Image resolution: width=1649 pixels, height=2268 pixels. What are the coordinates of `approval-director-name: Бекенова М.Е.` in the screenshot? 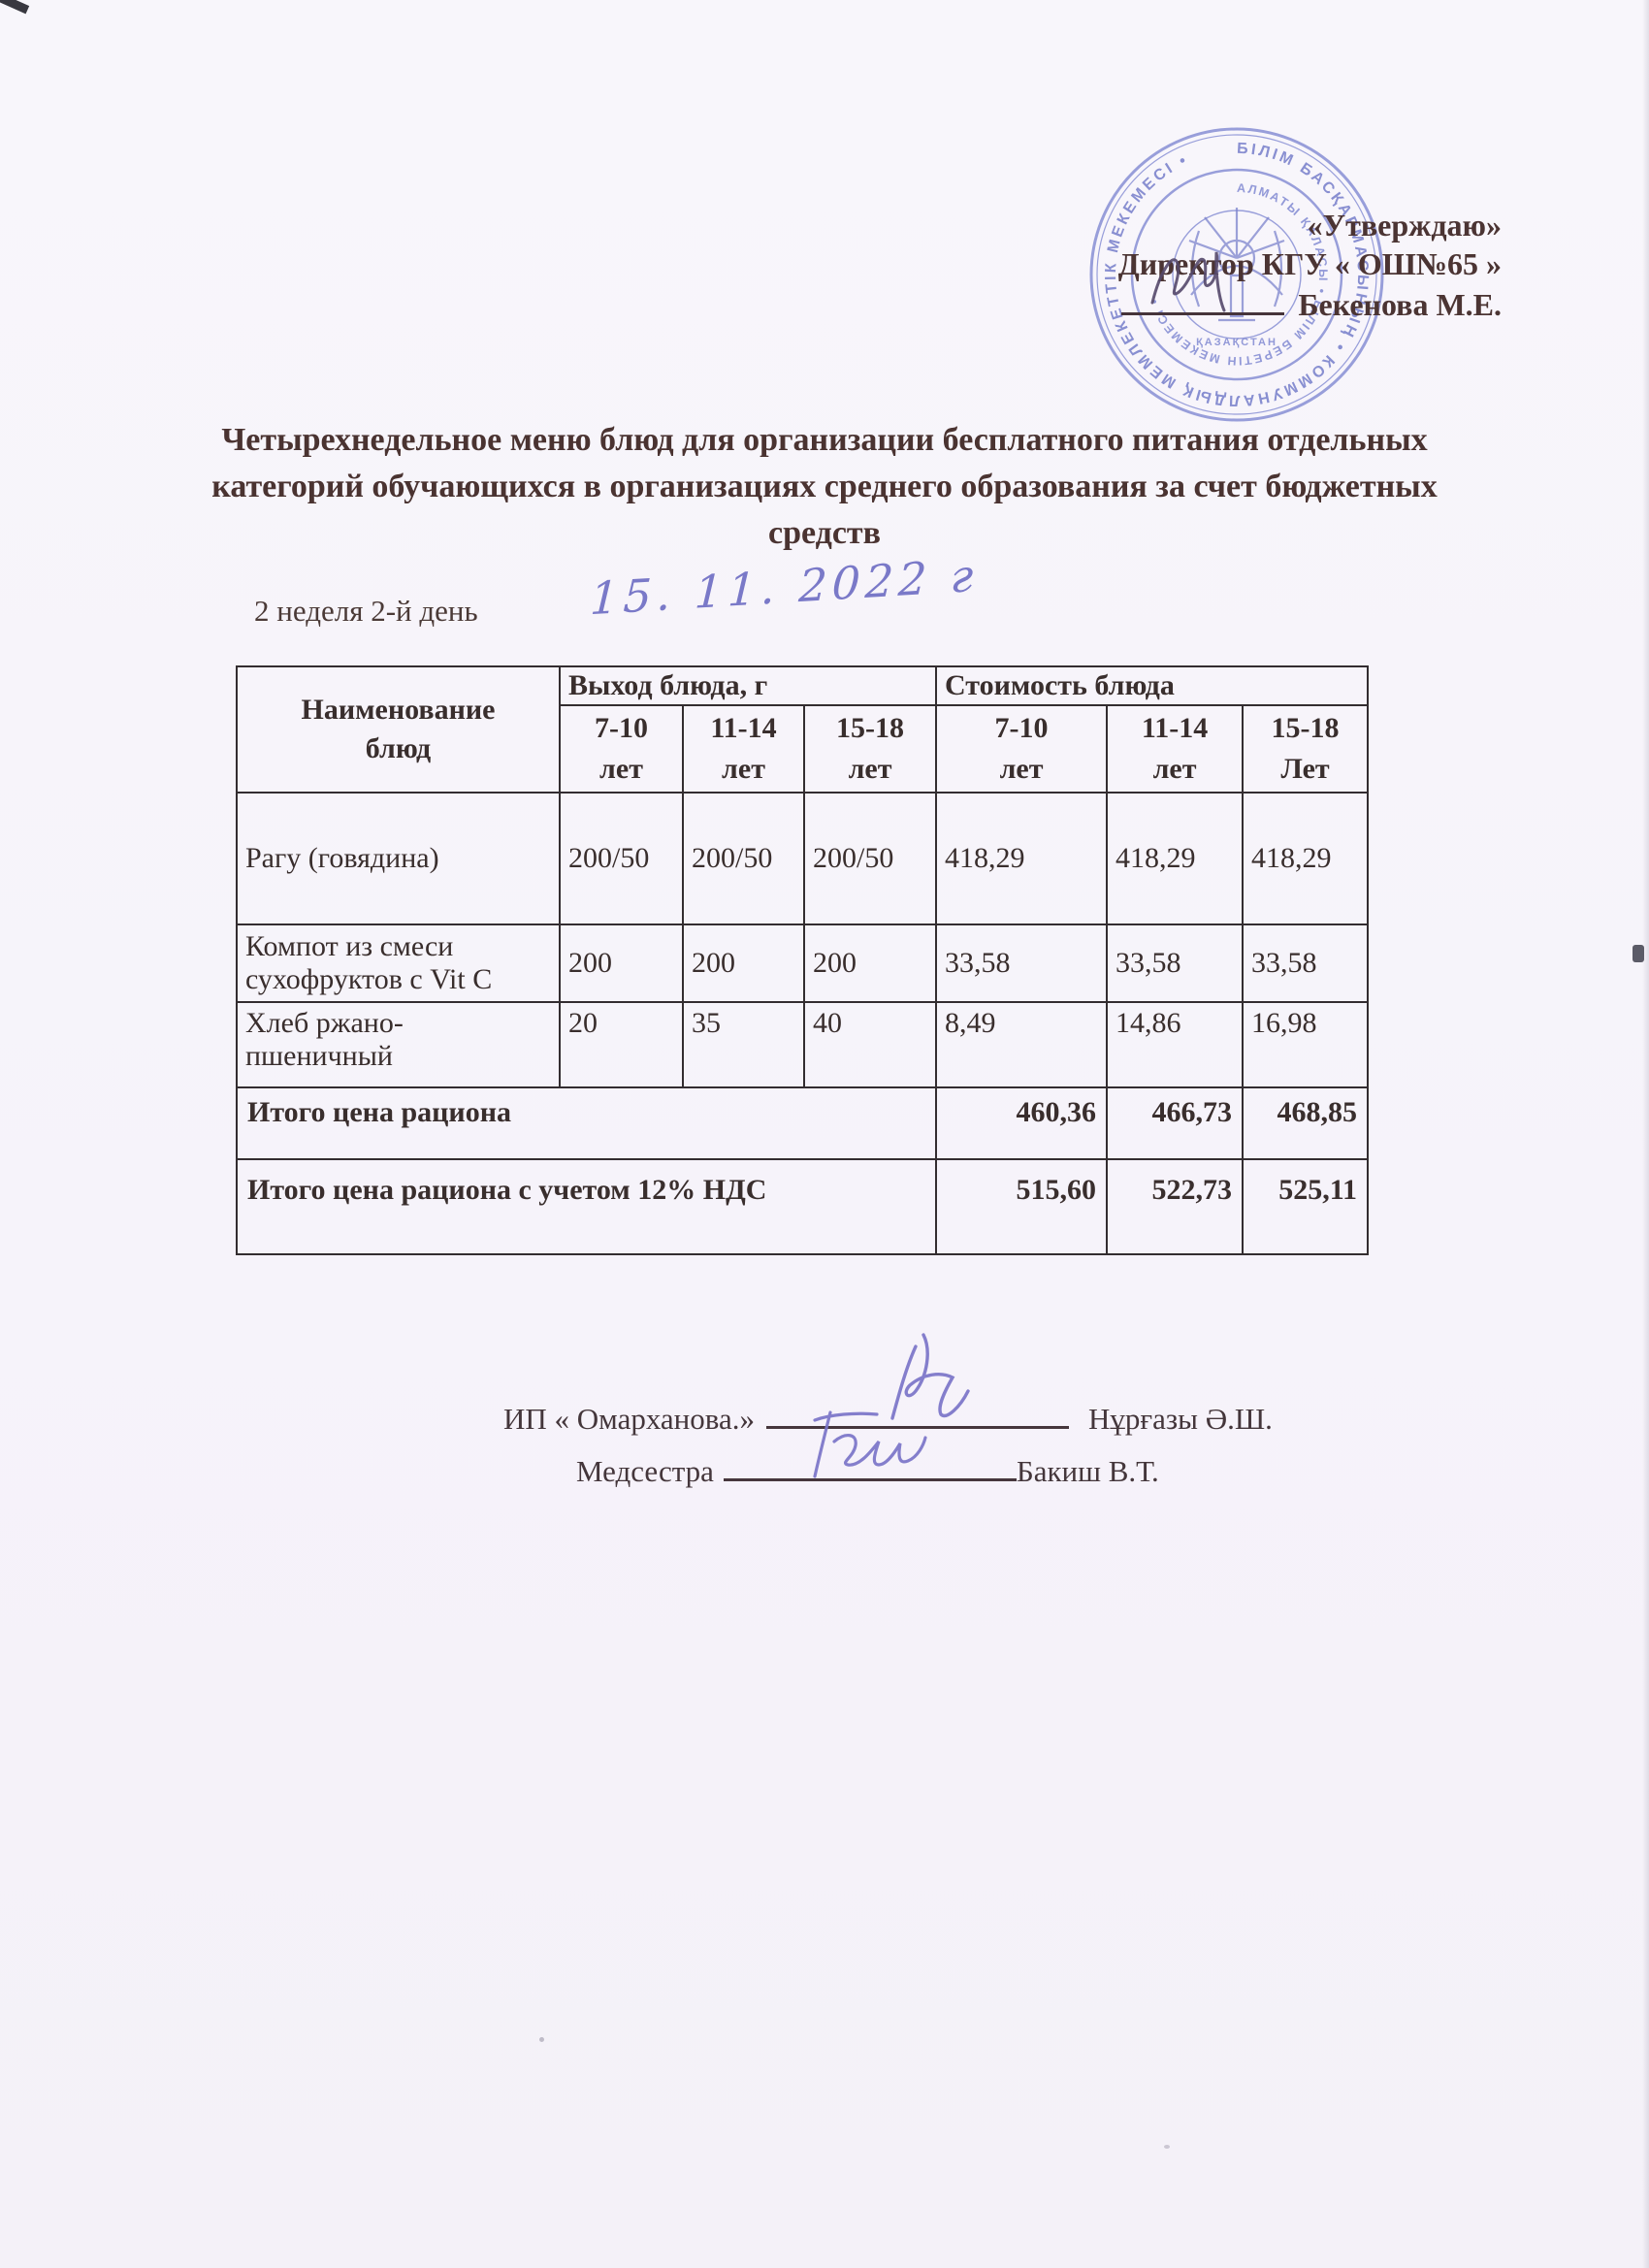 It's located at (1400, 304).